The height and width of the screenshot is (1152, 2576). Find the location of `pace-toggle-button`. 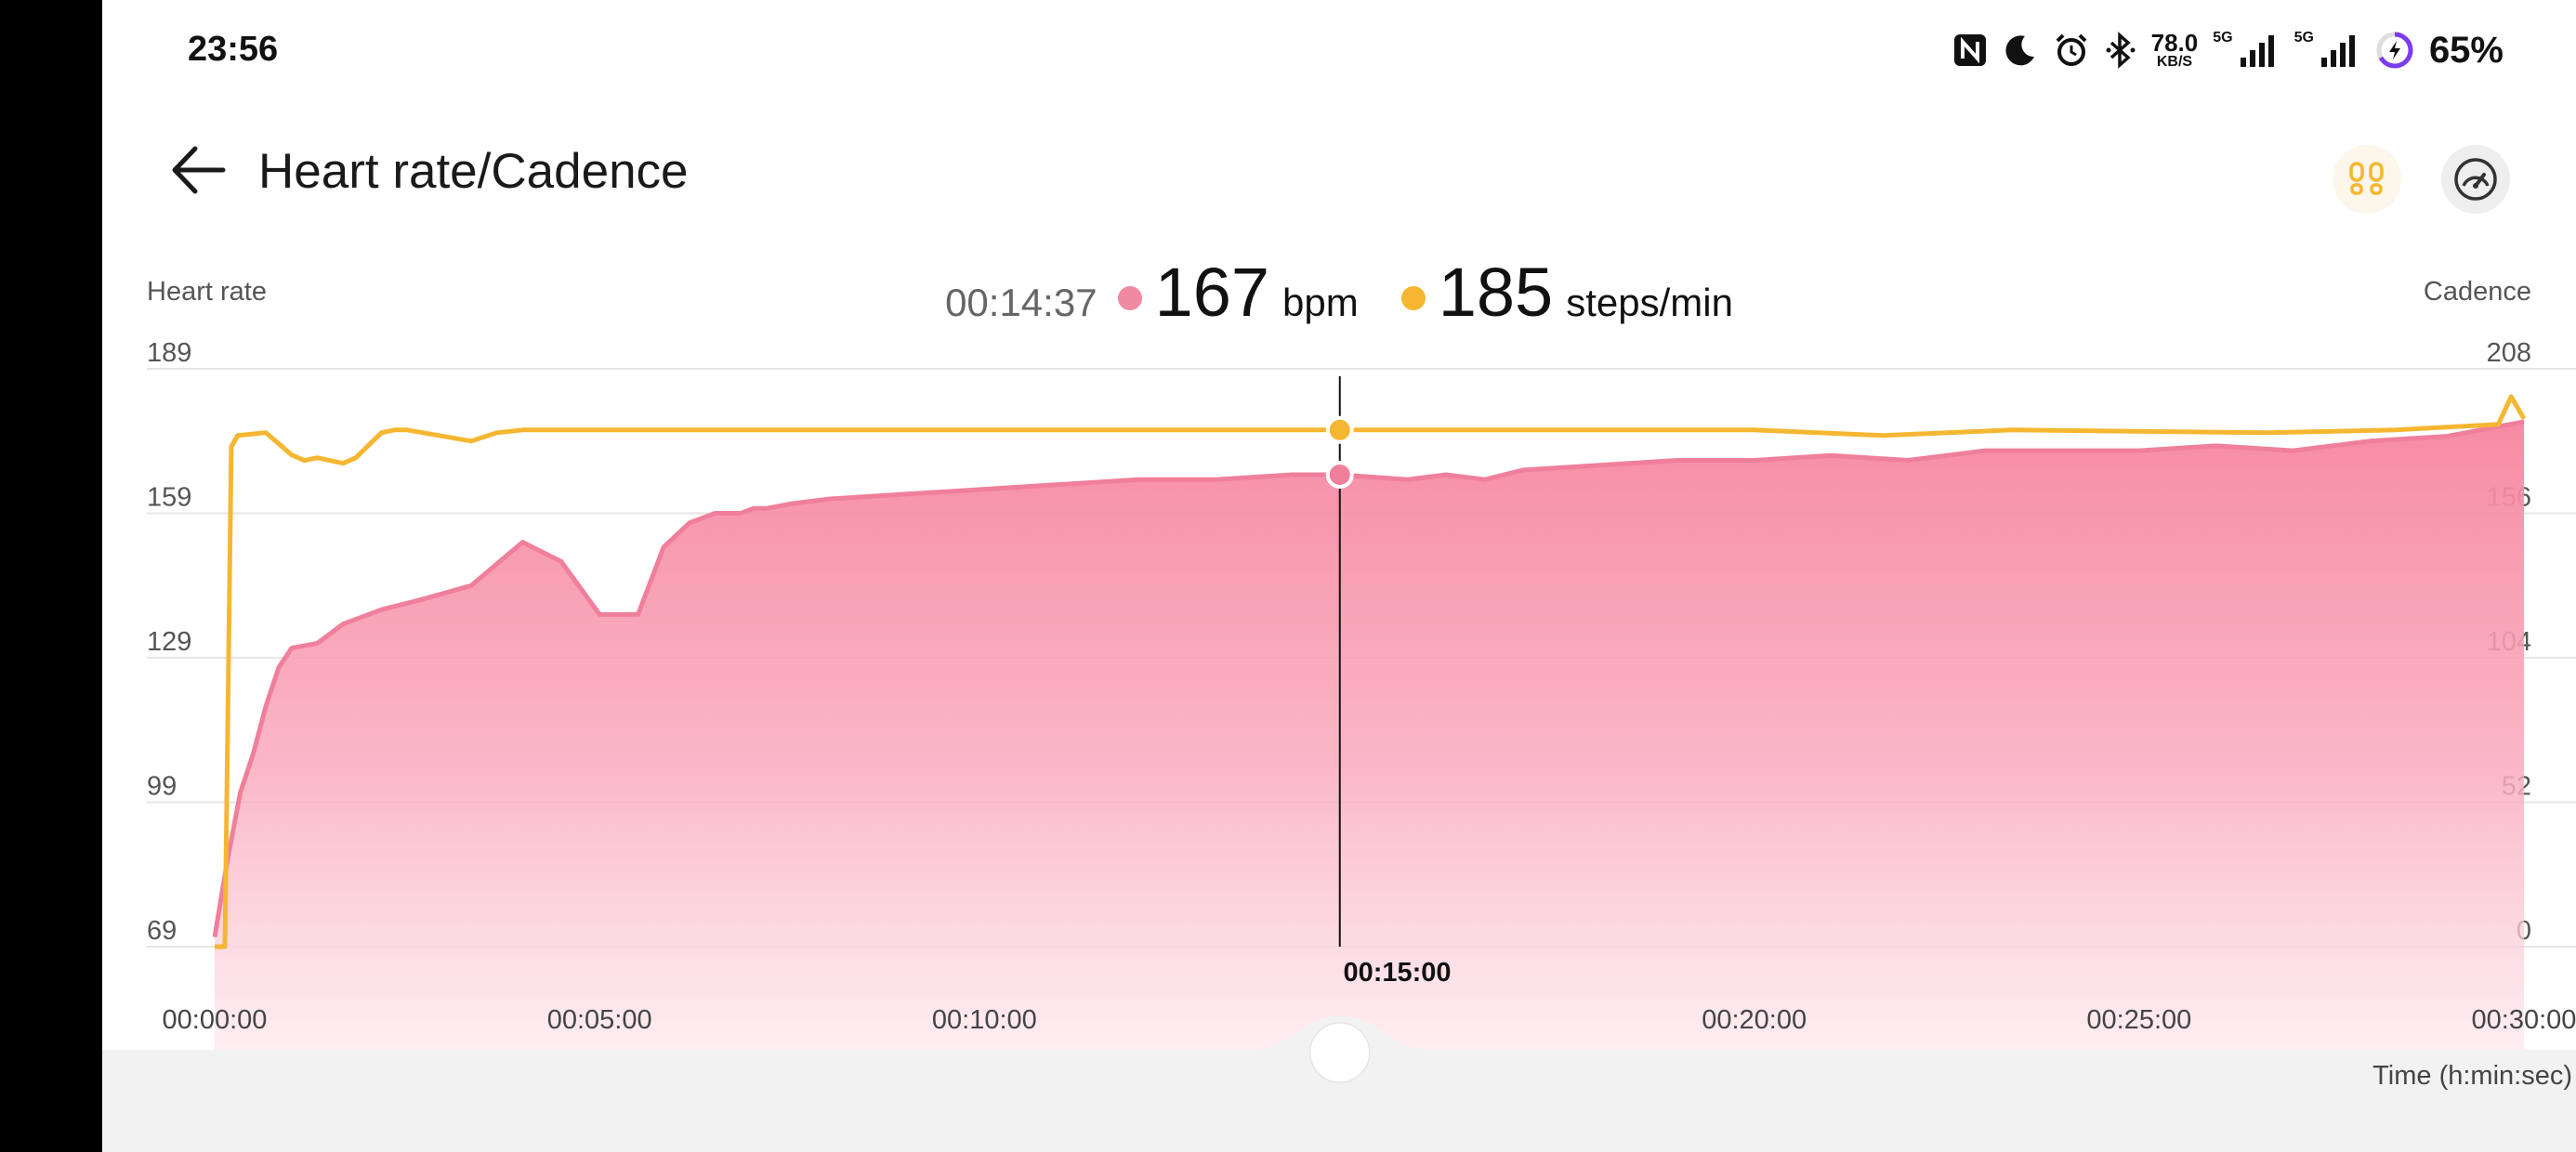

pace-toggle-button is located at coordinates (2475, 179).